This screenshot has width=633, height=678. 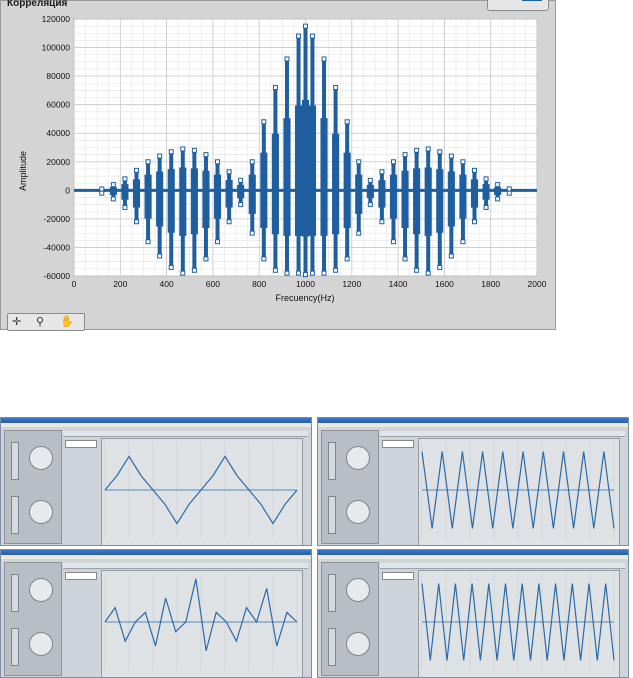 What do you see at coordinates (58, 162) in the screenshot?
I see `y-tick-label: 20000` at bounding box center [58, 162].